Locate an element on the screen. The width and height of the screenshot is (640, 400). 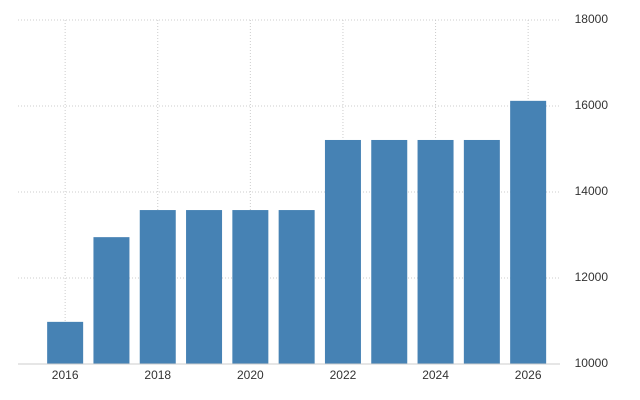
x-tick-label: 2016 is located at coordinates (65, 375).